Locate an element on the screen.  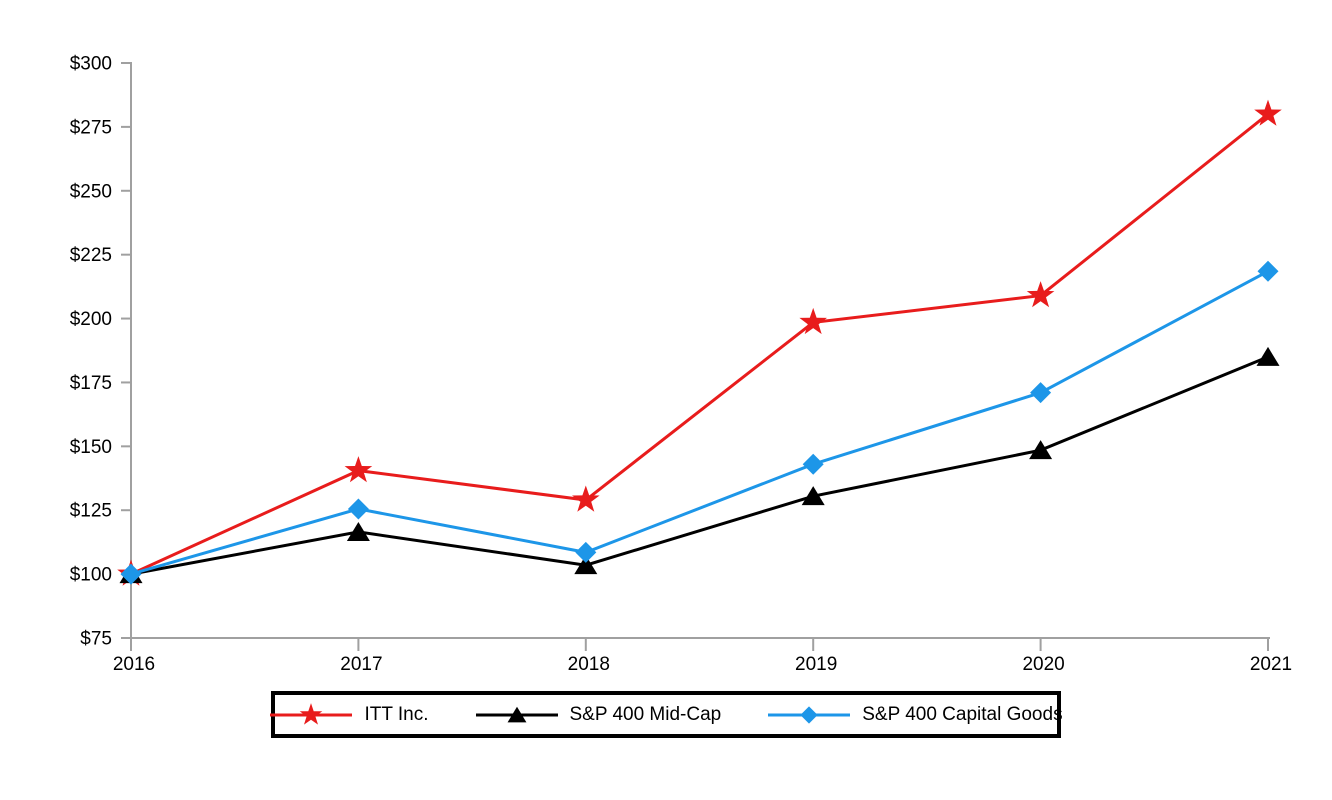
y-tick-label: $75 is located at coordinates (96, 639).